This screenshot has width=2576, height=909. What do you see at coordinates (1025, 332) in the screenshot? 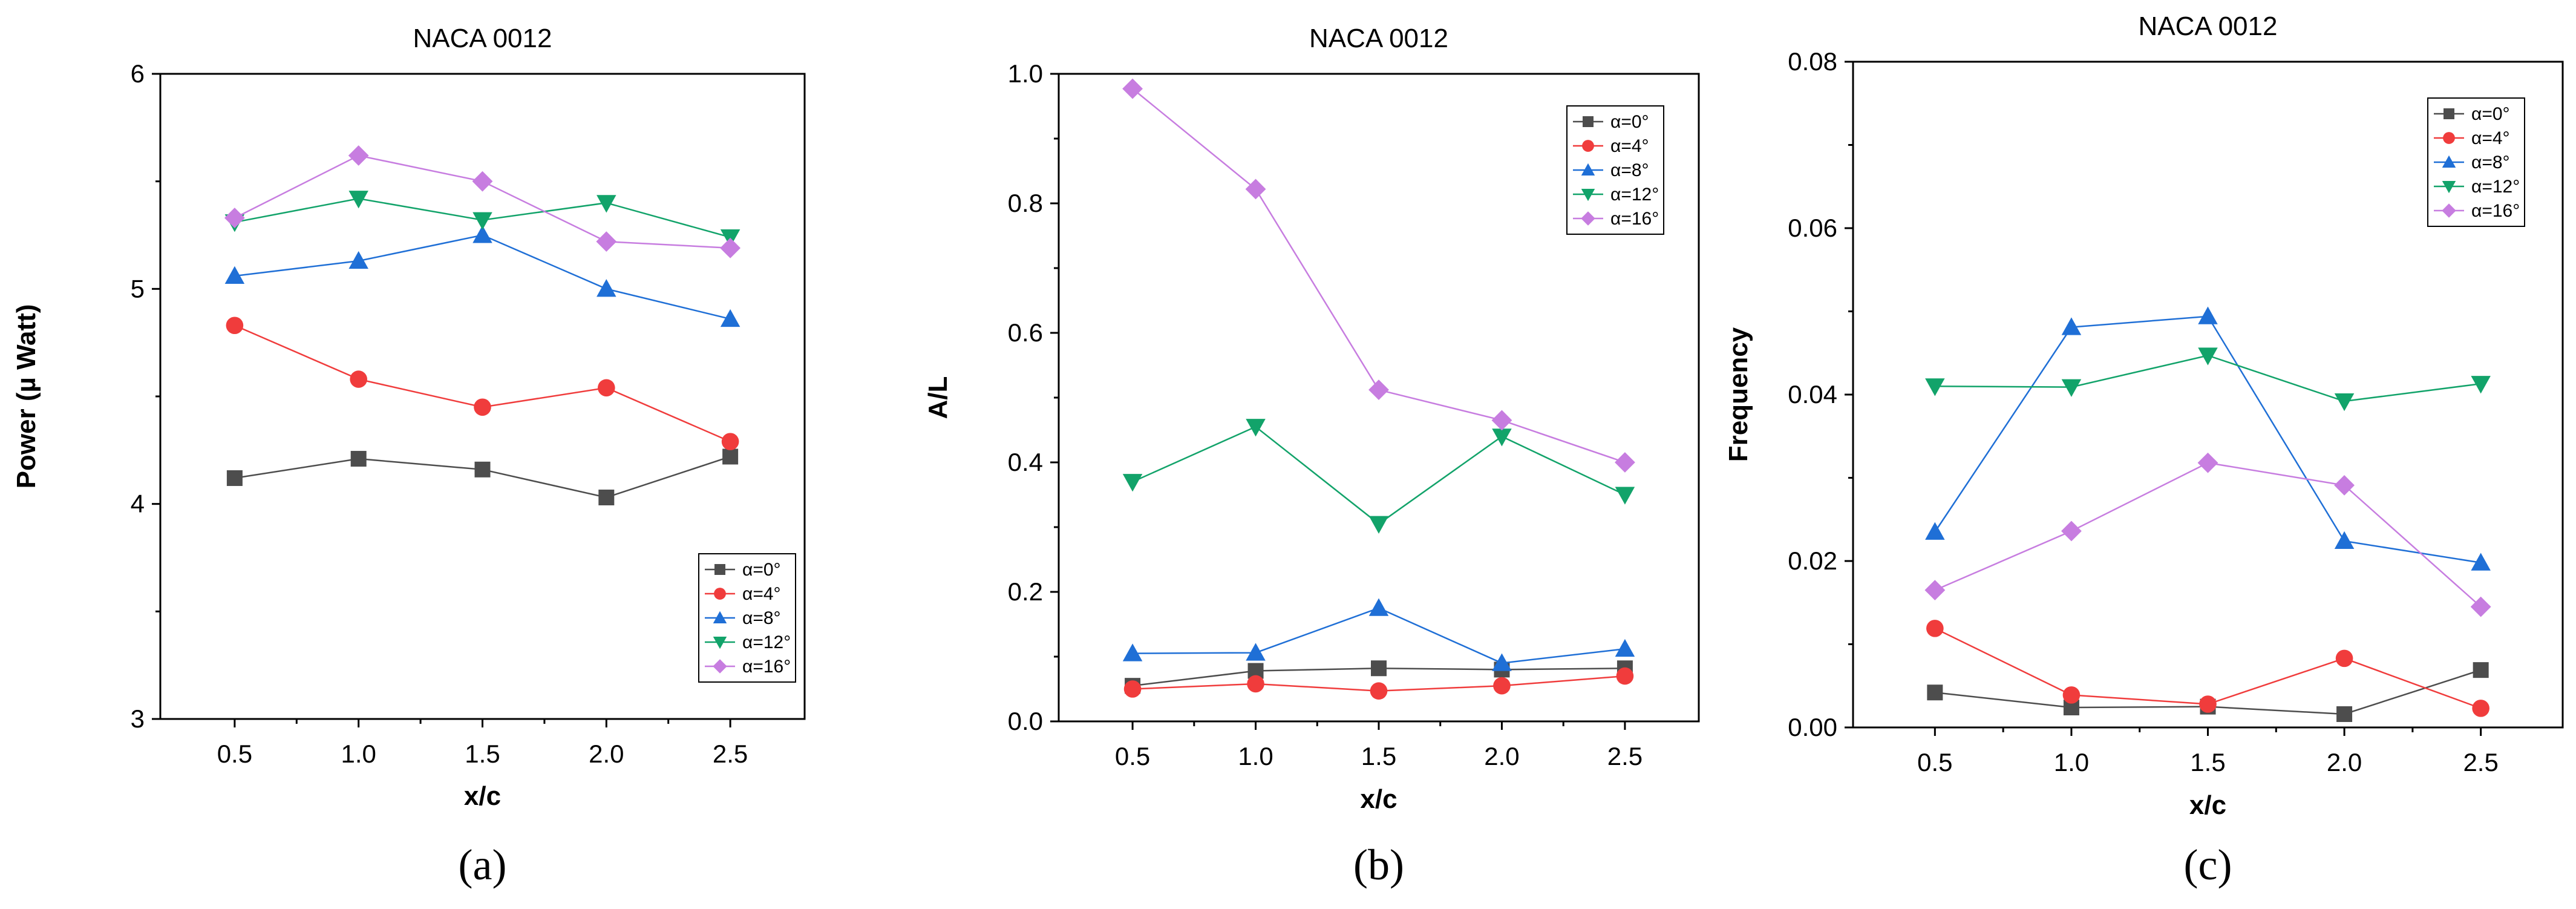
I see `y-tick-label: 0.6` at bounding box center [1025, 332].